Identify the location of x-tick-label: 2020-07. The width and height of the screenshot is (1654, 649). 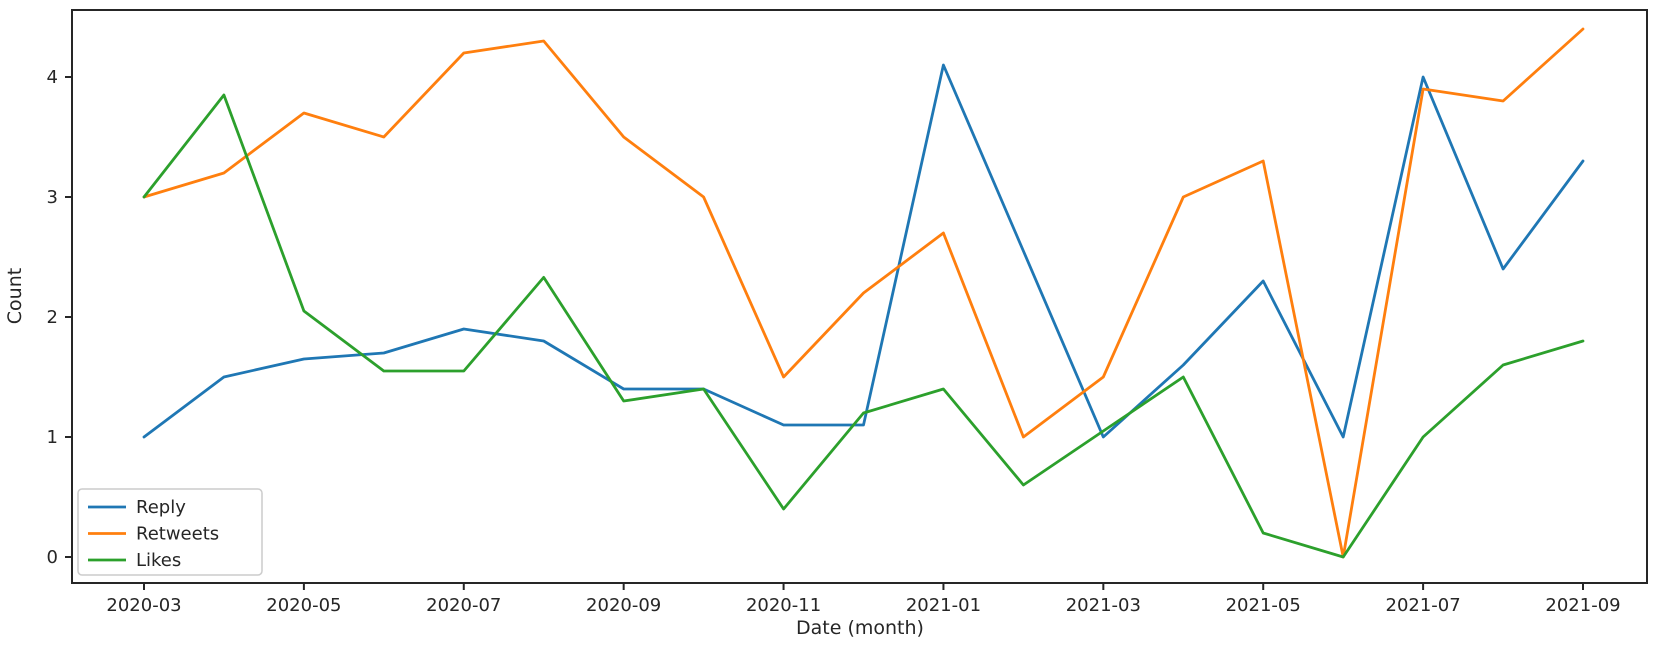
(463, 605).